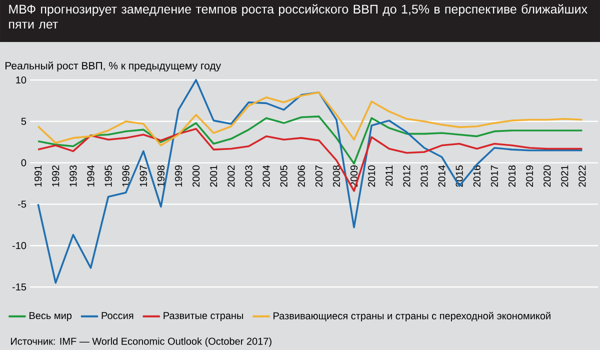  What do you see at coordinates (412, 317) in the screenshot?
I see `legend-label: Развивающиеся страны и страны с переходной экономикой` at bounding box center [412, 317].